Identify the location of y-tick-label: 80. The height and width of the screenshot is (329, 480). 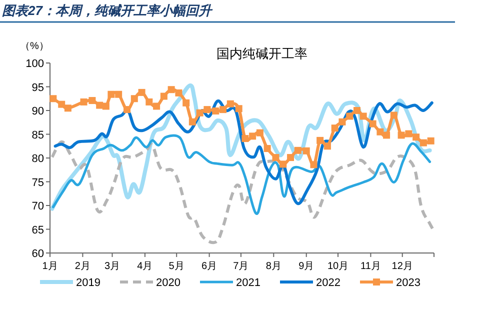
(38, 159).